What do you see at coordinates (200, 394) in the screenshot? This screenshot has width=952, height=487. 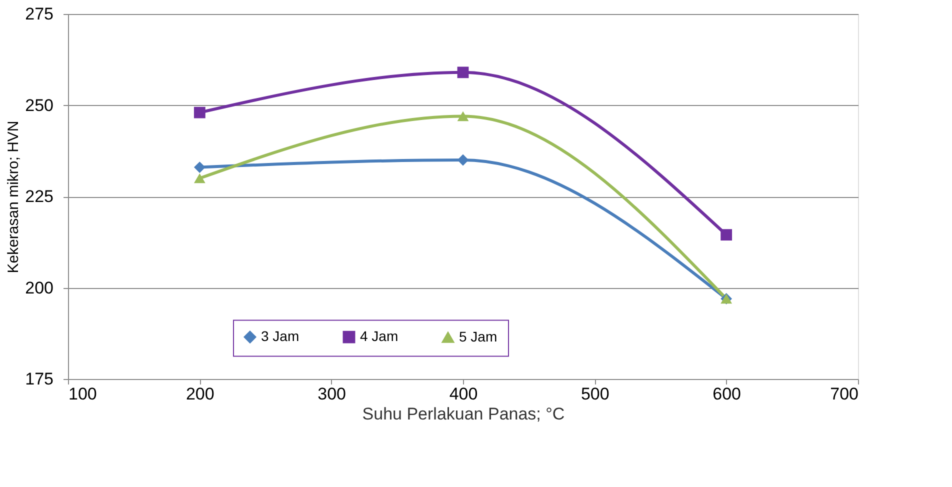 I see `x-tick-label: 200` at bounding box center [200, 394].